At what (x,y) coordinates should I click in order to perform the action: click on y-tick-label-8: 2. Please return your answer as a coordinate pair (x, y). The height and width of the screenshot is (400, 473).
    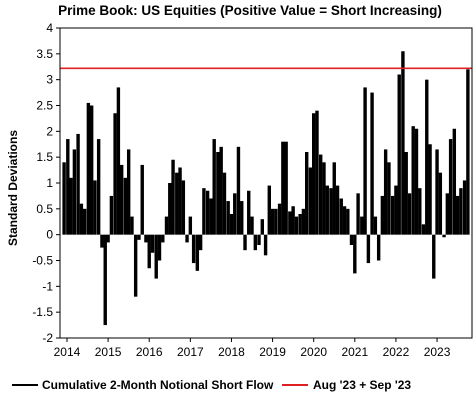
    Looking at the image, I should click on (49, 131).